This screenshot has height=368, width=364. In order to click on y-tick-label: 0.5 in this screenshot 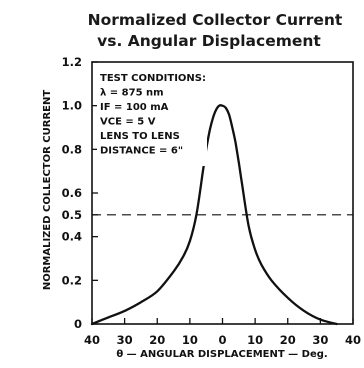, I will do `click(72, 215)`.